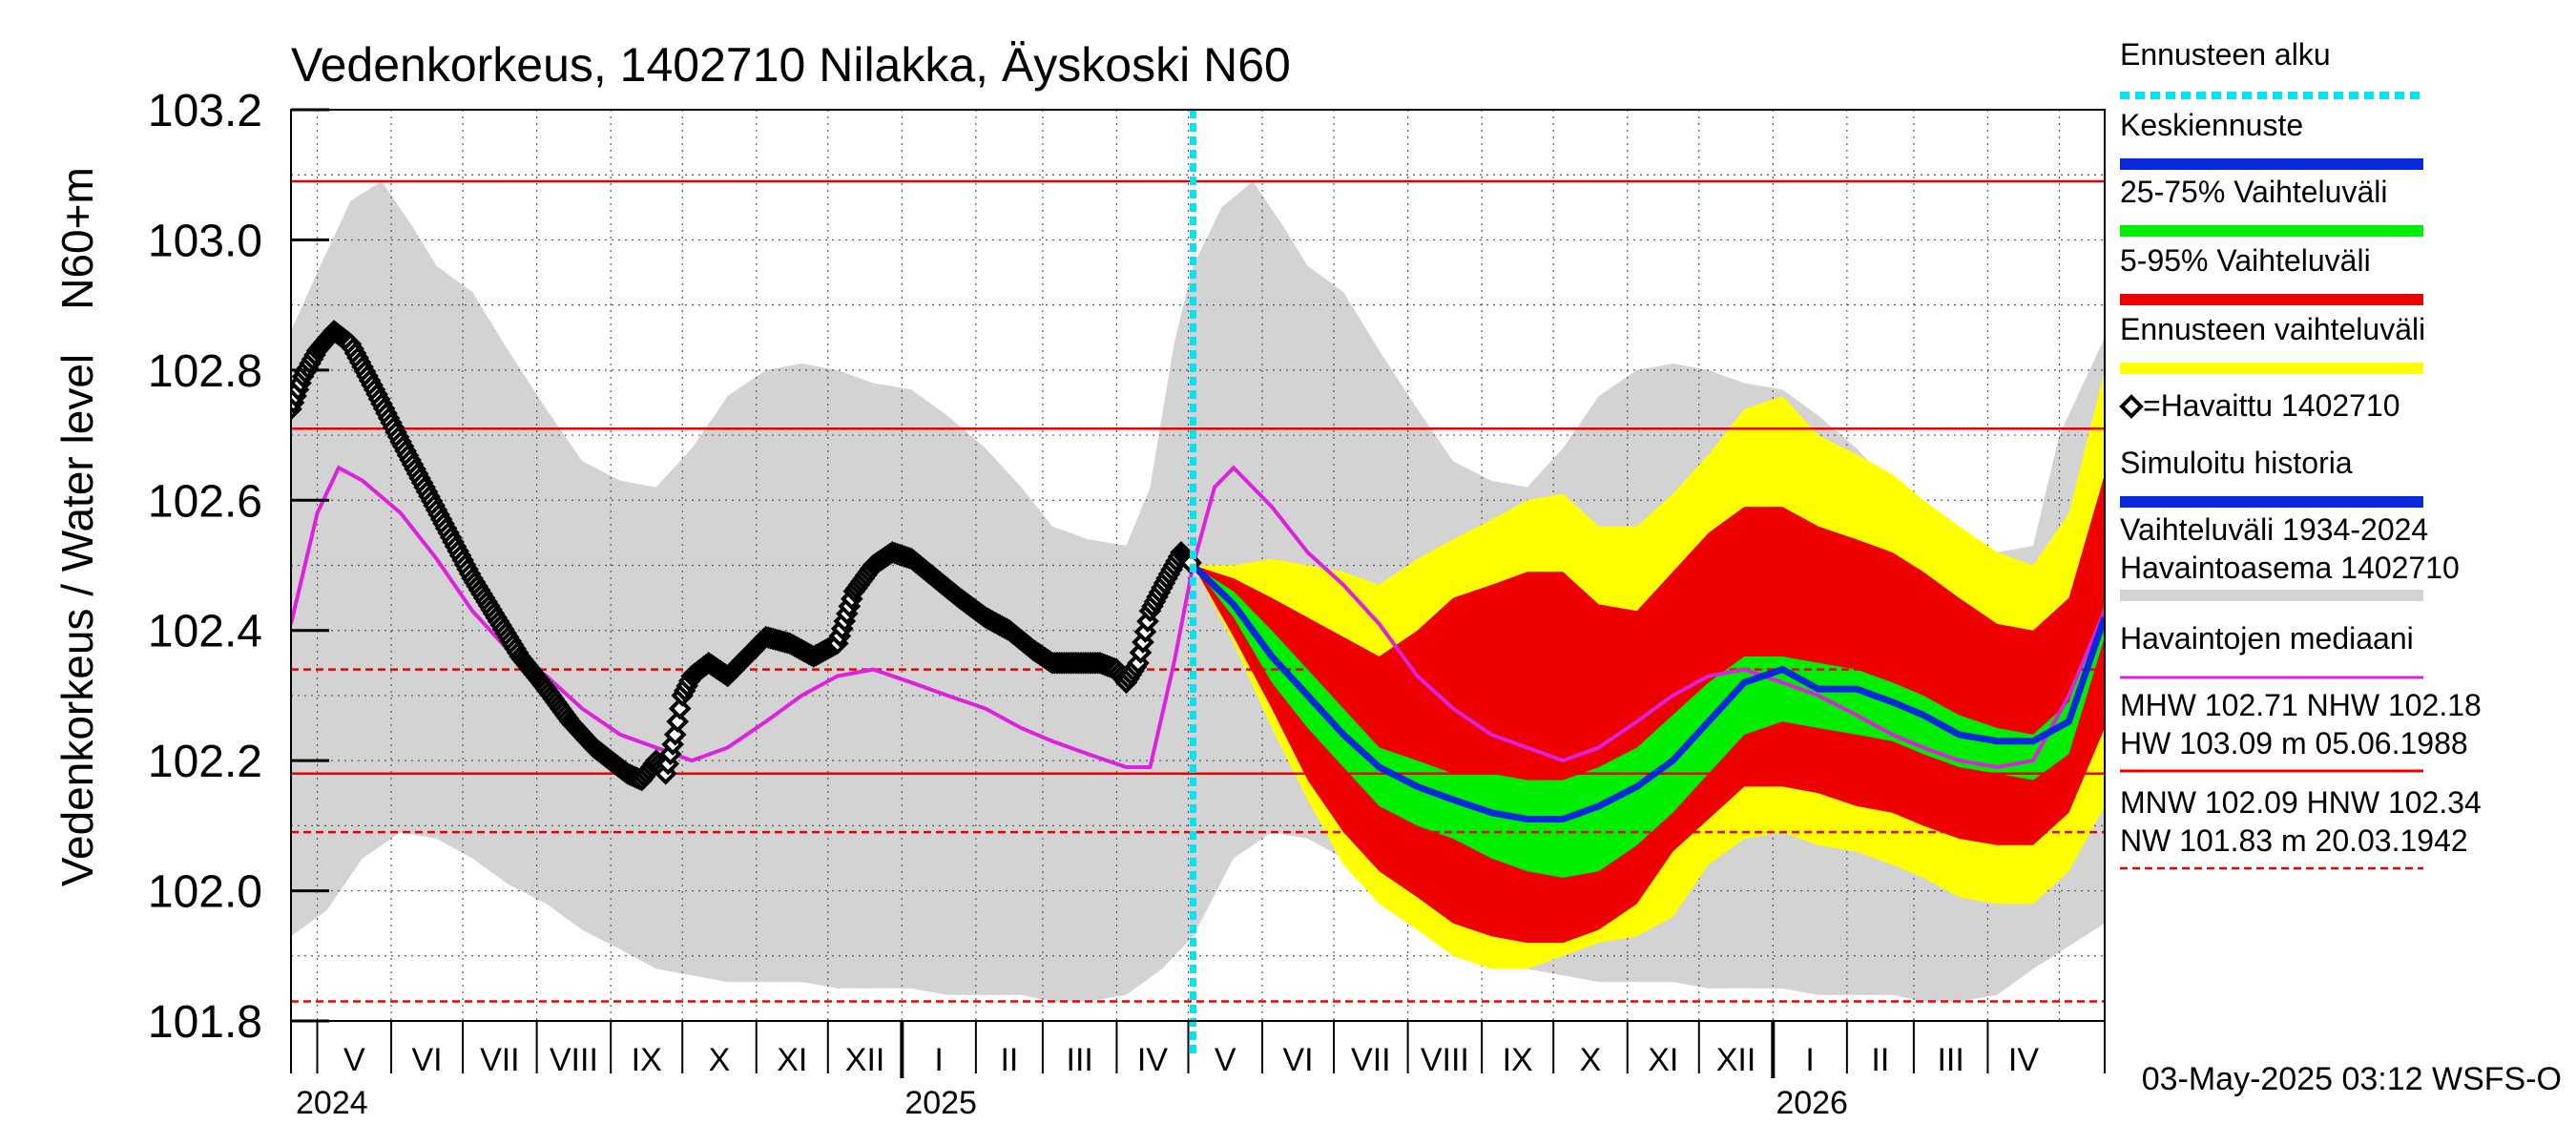  I want to click on legend-item: 5-95% Vaihteluväli, so click(2271, 274).